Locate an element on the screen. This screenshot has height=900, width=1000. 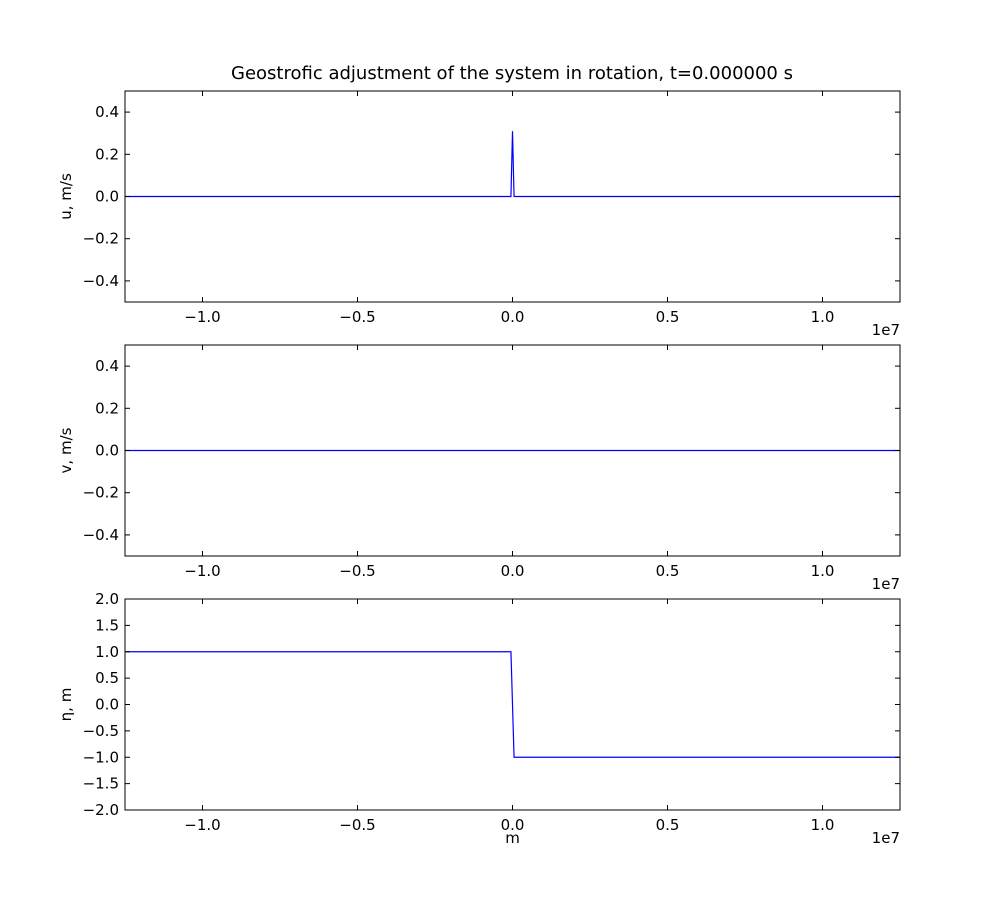
u-panel-x-tick-label: 0.5 is located at coordinates (668, 317).